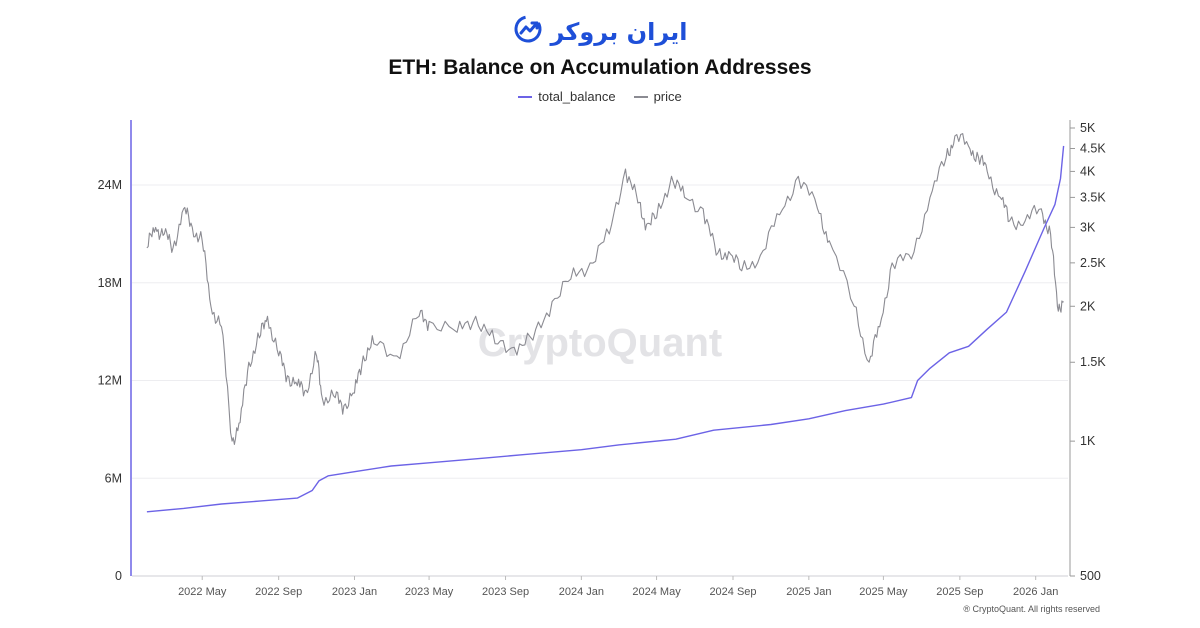 This screenshot has height=628, width=1200. Describe the element at coordinates (1088, 171) in the screenshot. I see `right-axis-tick-label: 4K` at that location.